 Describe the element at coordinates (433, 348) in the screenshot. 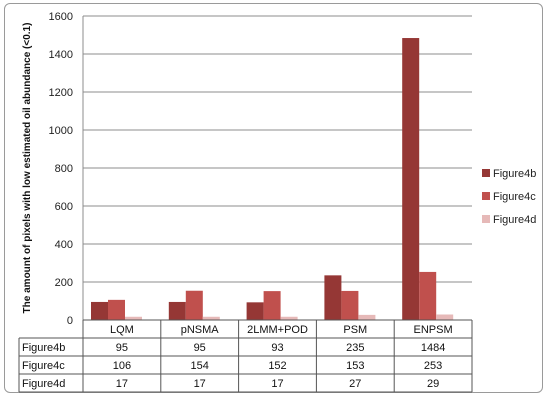

I see `table-value: 1484` at that location.